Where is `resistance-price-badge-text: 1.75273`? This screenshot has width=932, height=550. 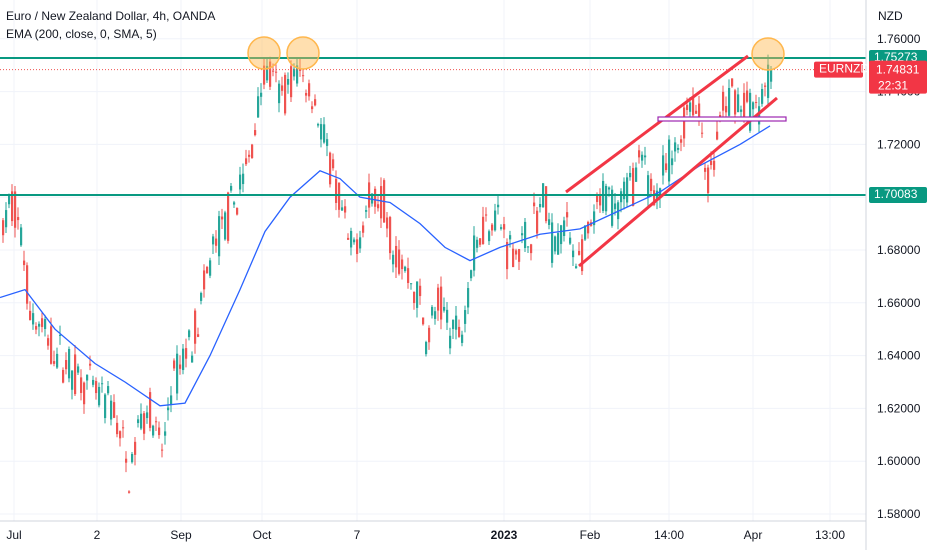
resistance-price-badge-text: 1.75273 is located at coordinates (896, 57).